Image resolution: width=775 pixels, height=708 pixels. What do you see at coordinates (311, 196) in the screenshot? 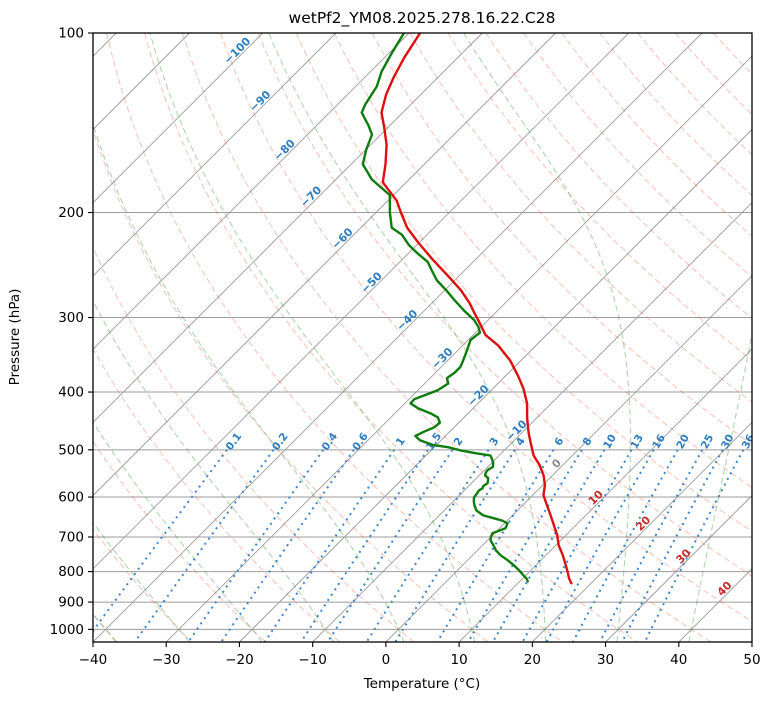
I see `isotherm-label: −70` at bounding box center [311, 196].